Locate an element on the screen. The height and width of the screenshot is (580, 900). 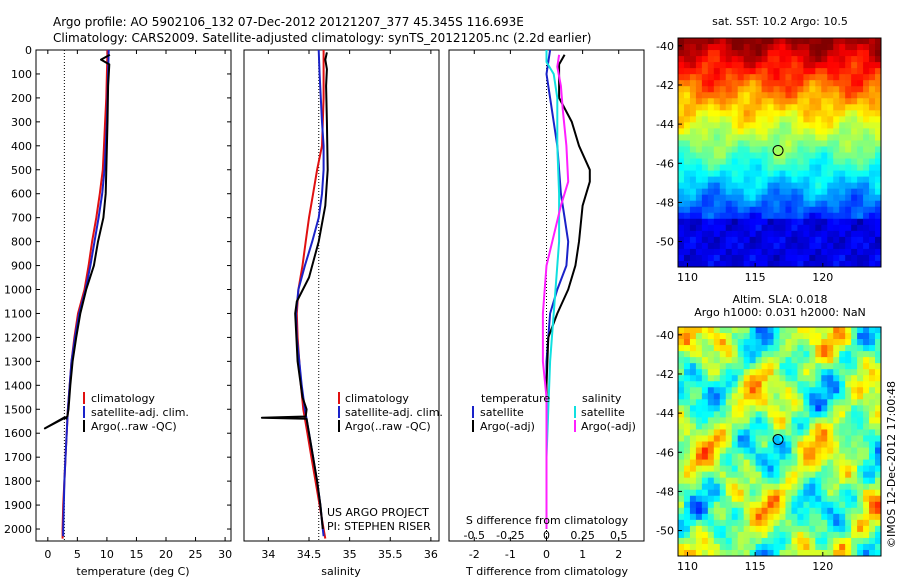
map-y-tick-label: -46 is located at coordinates (665, 452).